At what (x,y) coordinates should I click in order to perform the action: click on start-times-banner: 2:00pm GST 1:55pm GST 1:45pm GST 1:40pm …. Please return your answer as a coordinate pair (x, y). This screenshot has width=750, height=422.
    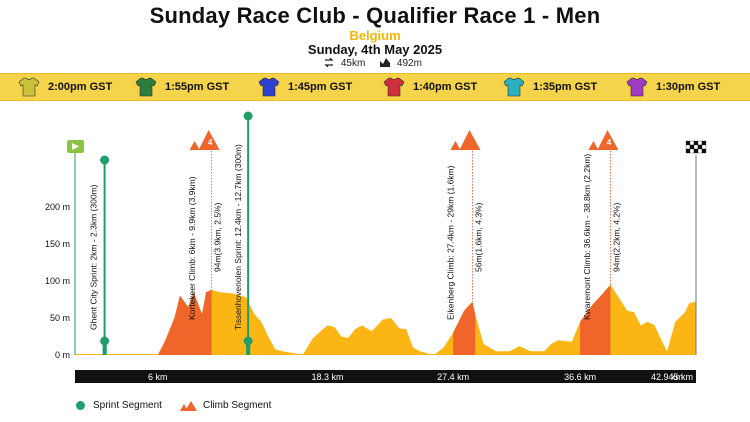
    Looking at the image, I should click on (375, 87).